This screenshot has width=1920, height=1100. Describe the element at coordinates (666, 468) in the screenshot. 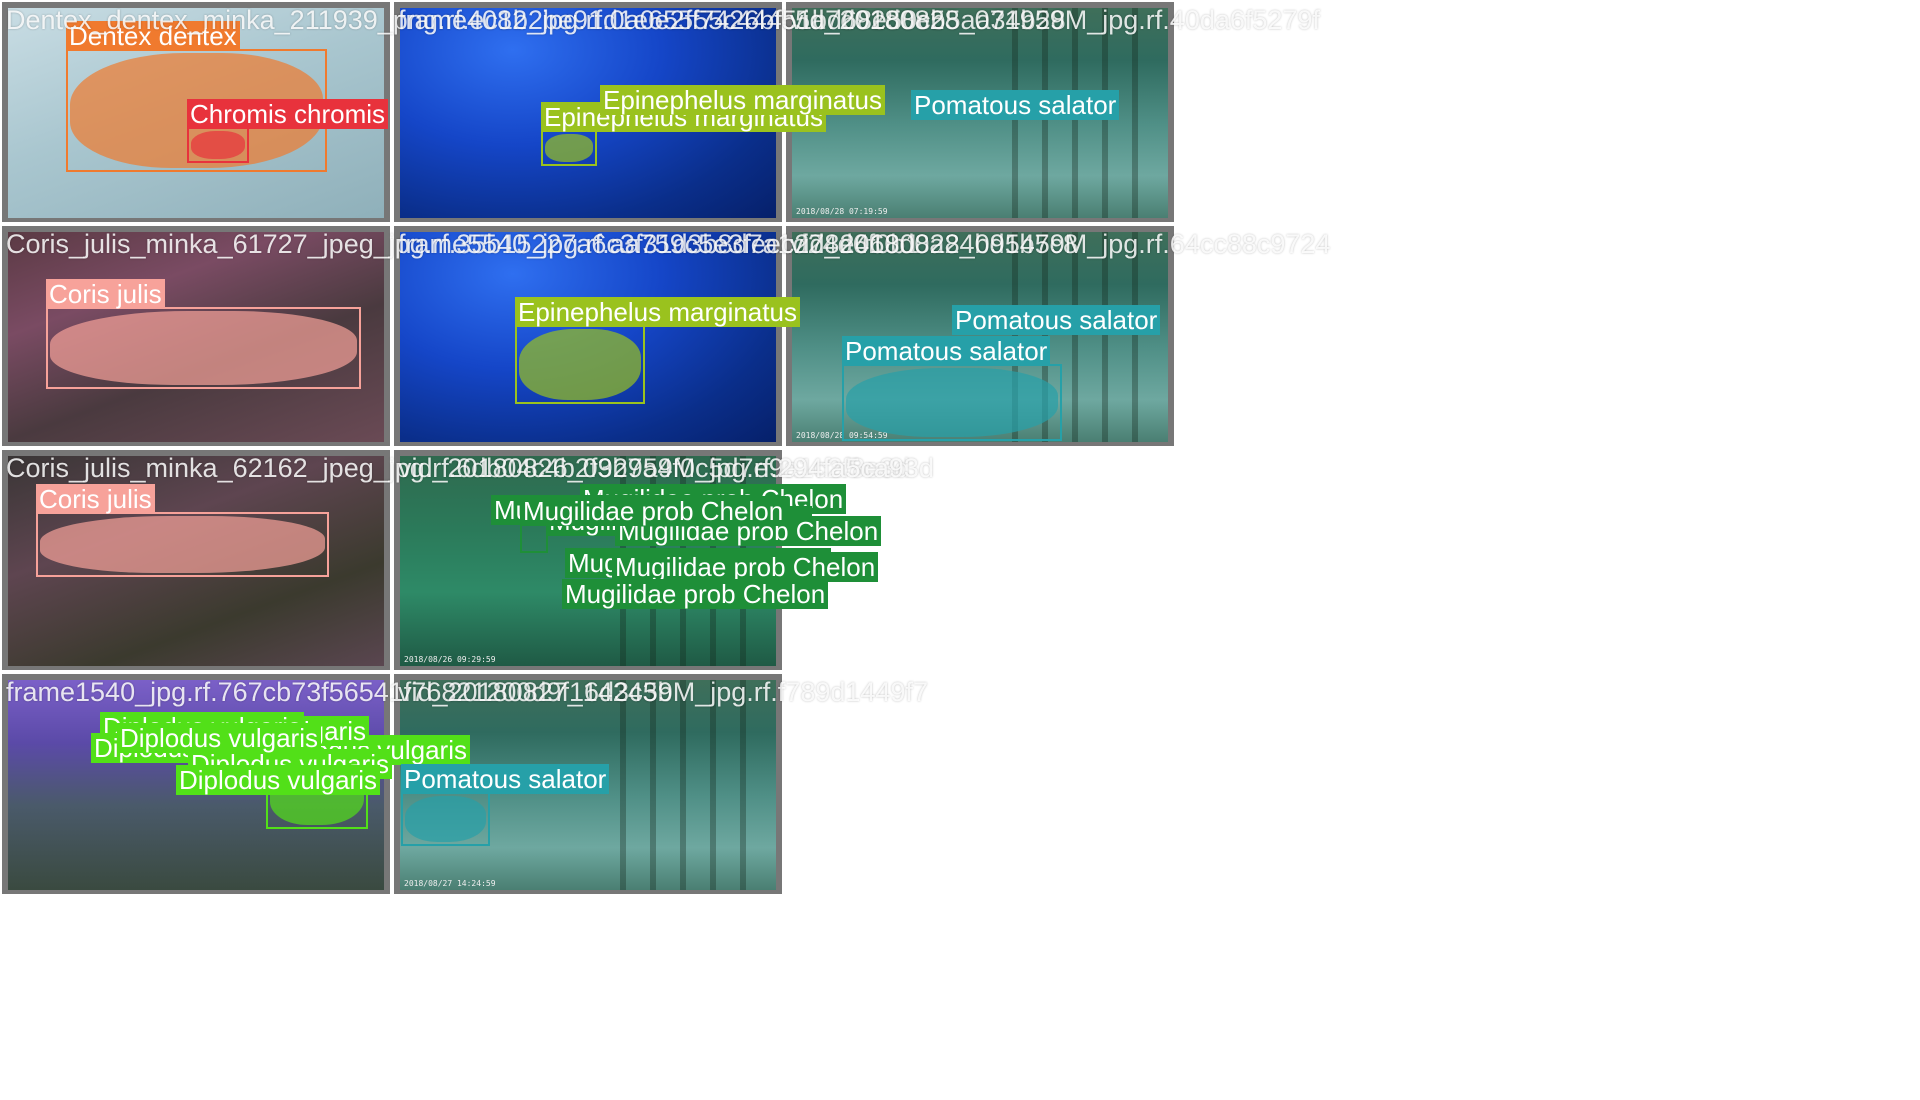

I see `image-filename: vid_20180826_092959M_jpg.rf.294fa5ca93d` at that location.